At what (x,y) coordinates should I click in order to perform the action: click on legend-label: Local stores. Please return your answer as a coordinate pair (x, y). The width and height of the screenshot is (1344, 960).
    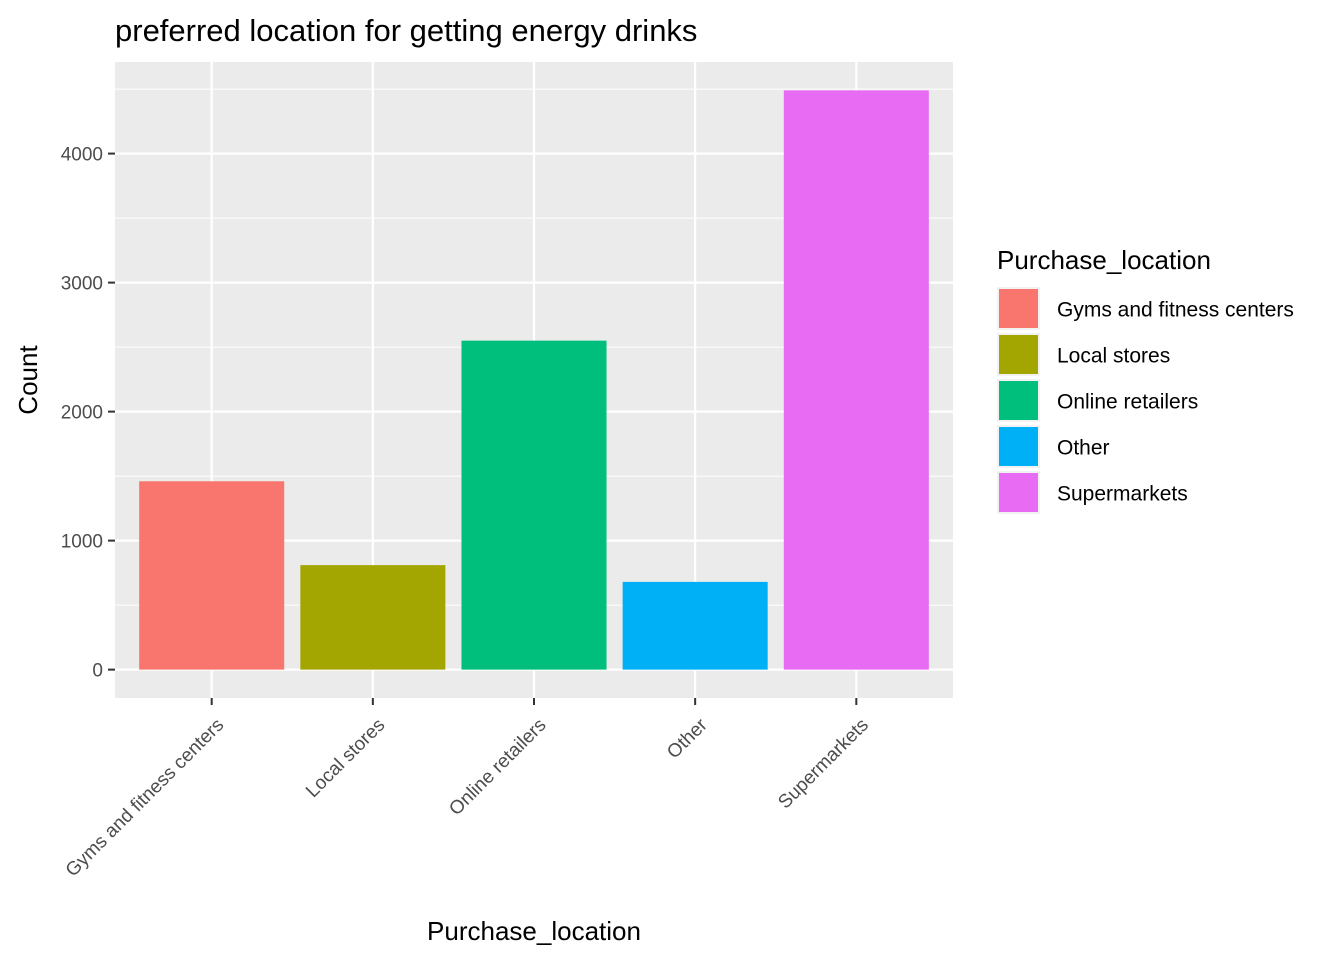
    Looking at the image, I should click on (1113, 356).